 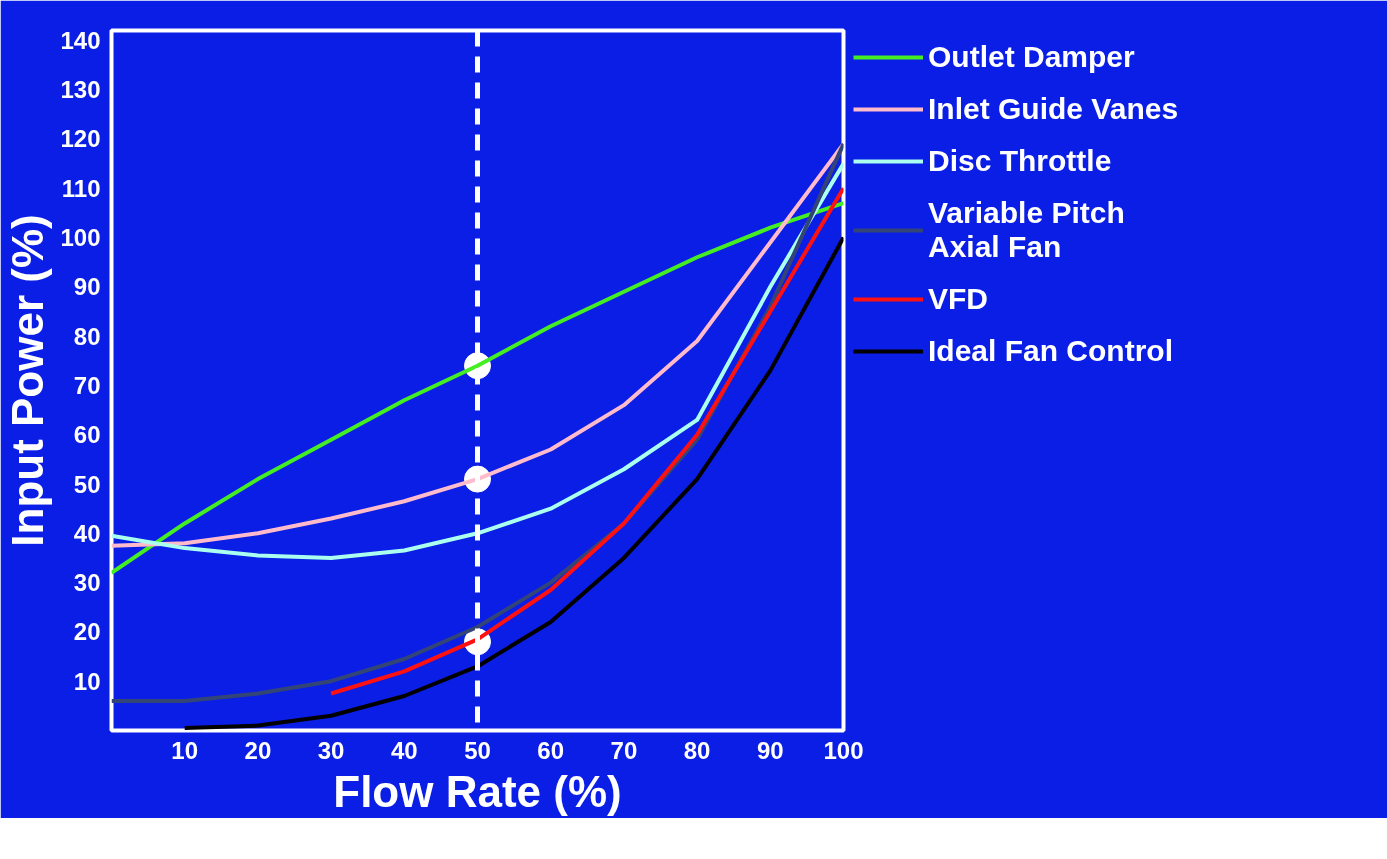 I want to click on y-tick-label: 100, so click(x=80, y=238).